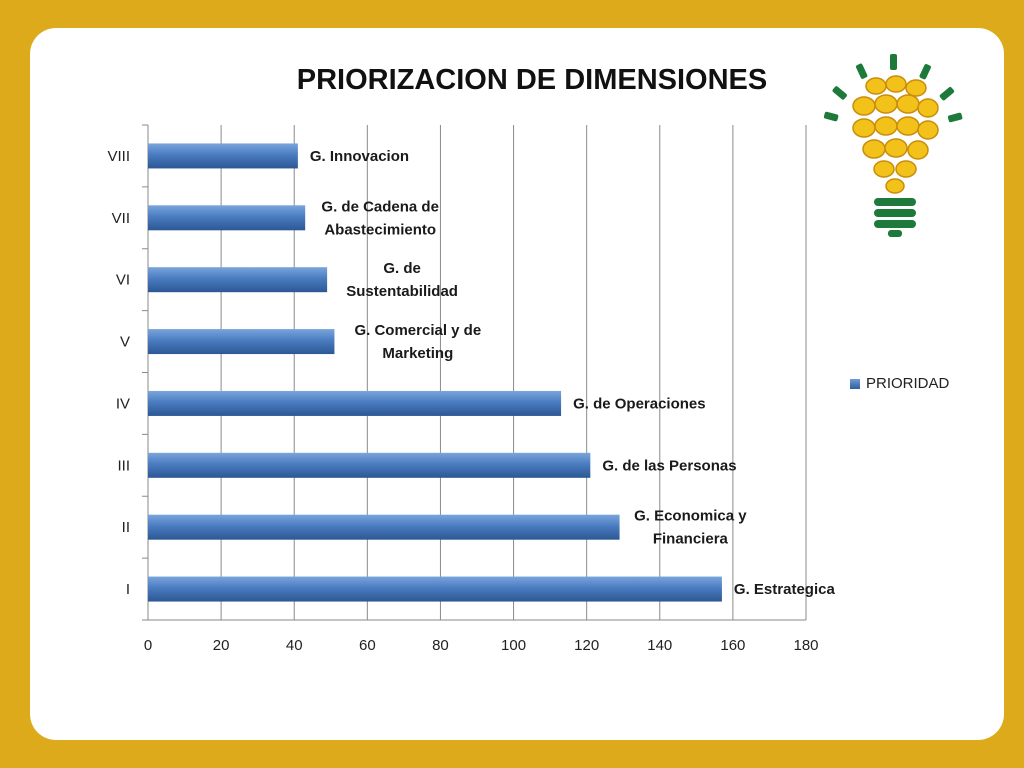 This screenshot has height=768, width=1024. Describe the element at coordinates (123, 403) in the screenshot. I see `y-tick-label: IV` at that location.